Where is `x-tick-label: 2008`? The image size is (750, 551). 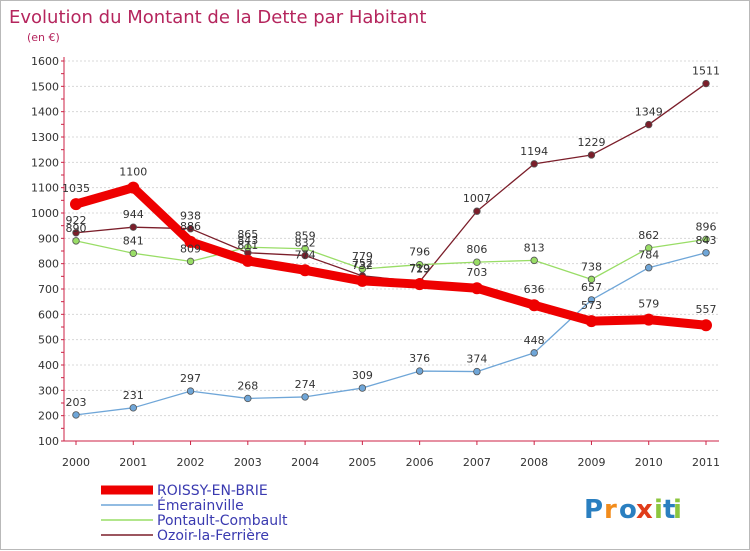 x-tick-label: 2008 is located at coordinates (534, 462).